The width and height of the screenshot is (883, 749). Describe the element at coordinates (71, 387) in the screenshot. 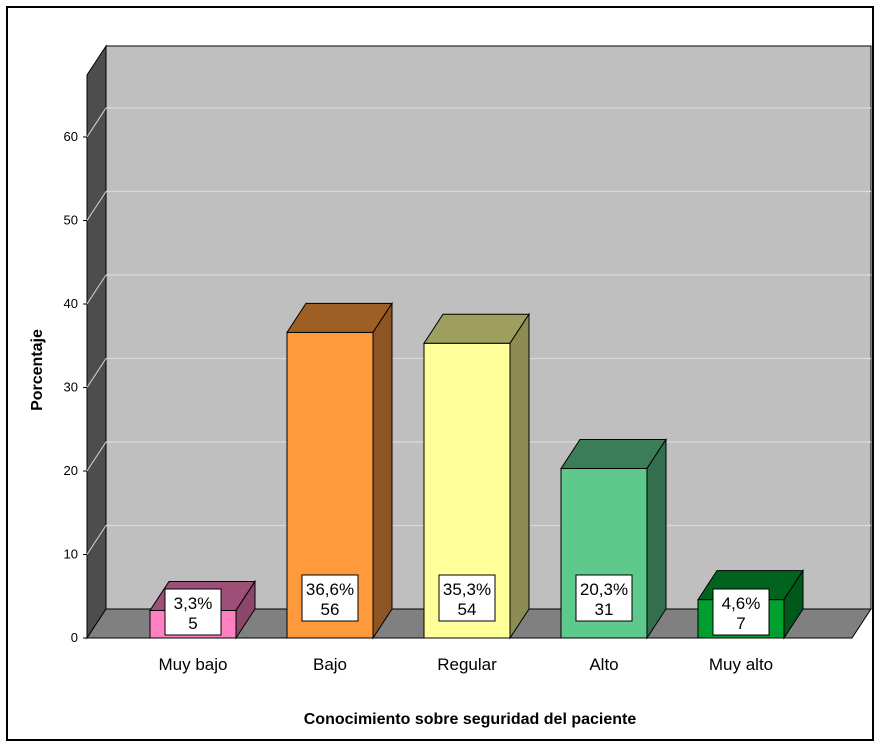

I see `y-tick-label: 30` at that location.